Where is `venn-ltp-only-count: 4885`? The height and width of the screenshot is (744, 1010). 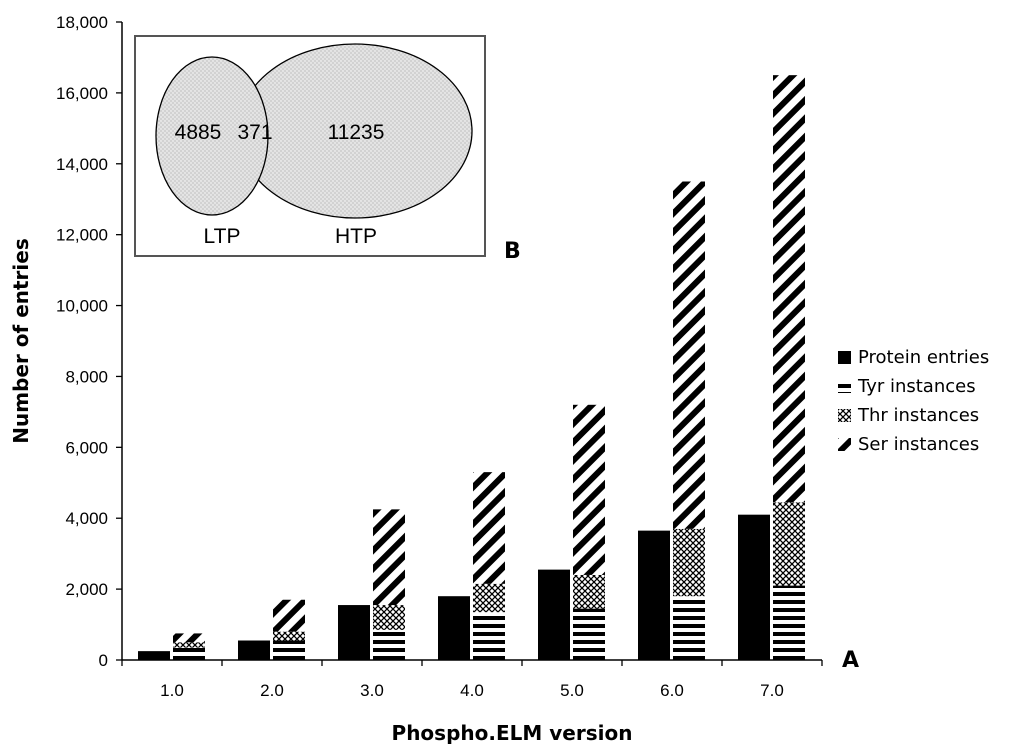 venn-ltp-only-count: 4885 is located at coordinates (198, 132).